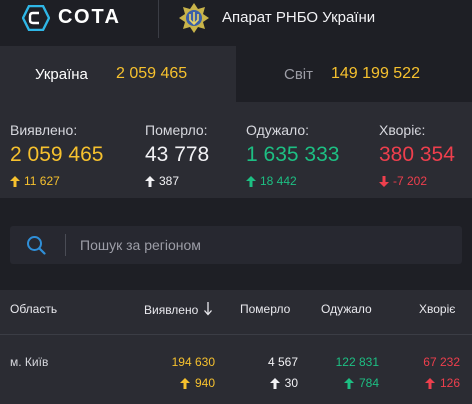 This screenshot has height=404, width=472. I want to click on stat-delta: 11 627, so click(56, 181).